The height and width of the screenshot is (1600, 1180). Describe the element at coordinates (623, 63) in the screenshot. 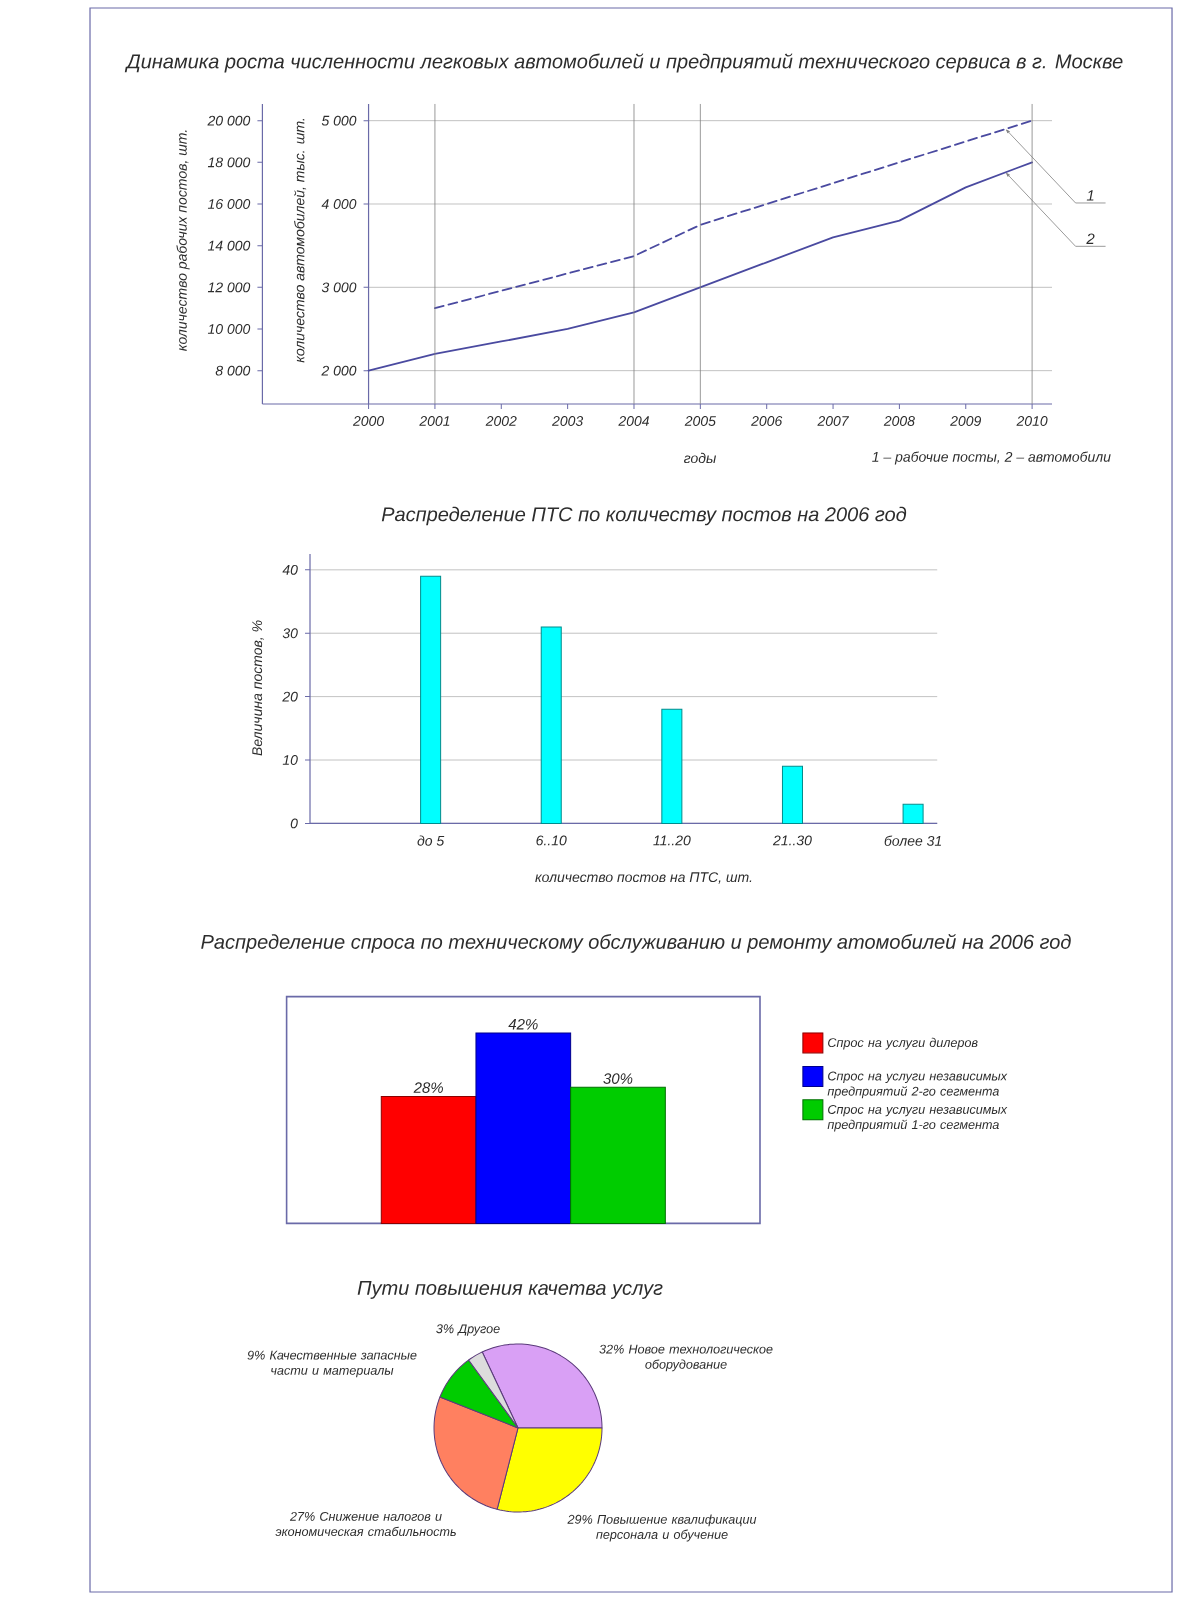

I see `chart-title: Динамика роста численности легковых автомобилей и предприятий технического сервиса в г. Москве` at that location.